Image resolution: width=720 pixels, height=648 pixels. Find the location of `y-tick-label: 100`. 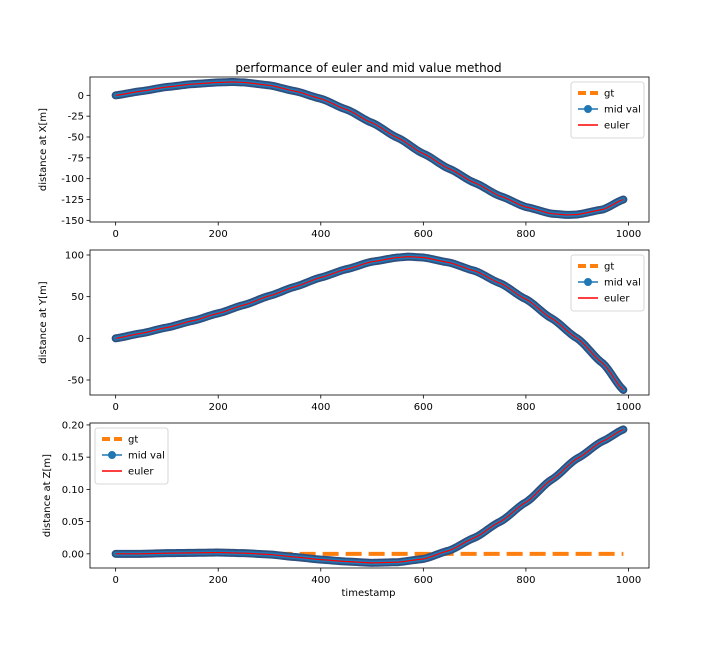

y-tick-label: 100 is located at coordinates (74, 256).